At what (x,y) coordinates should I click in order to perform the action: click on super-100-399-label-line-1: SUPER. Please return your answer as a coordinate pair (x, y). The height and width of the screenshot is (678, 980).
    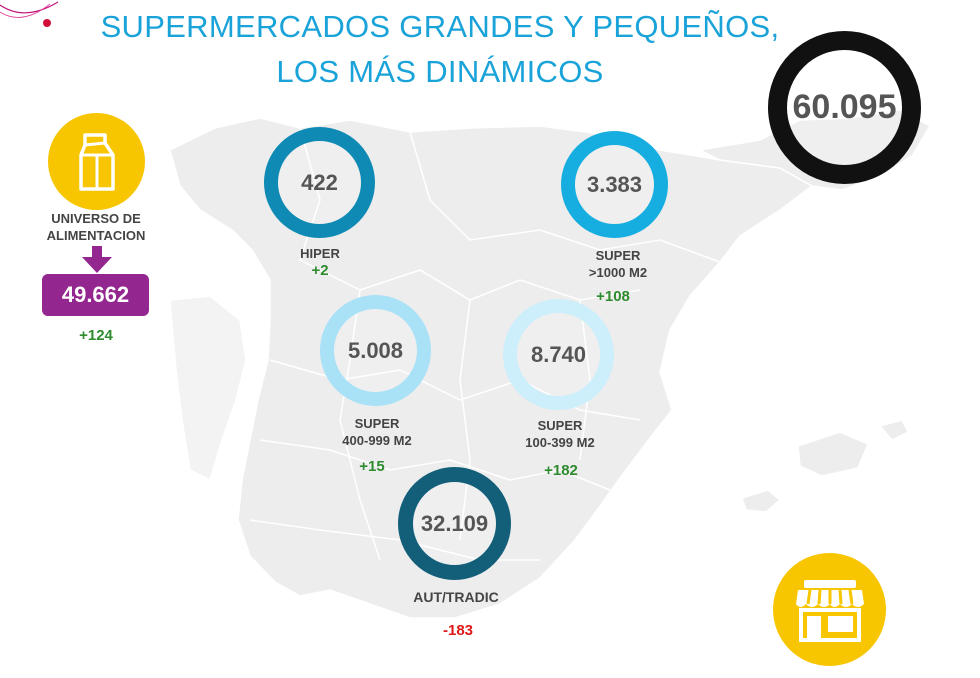
    Looking at the image, I should click on (560, 425).